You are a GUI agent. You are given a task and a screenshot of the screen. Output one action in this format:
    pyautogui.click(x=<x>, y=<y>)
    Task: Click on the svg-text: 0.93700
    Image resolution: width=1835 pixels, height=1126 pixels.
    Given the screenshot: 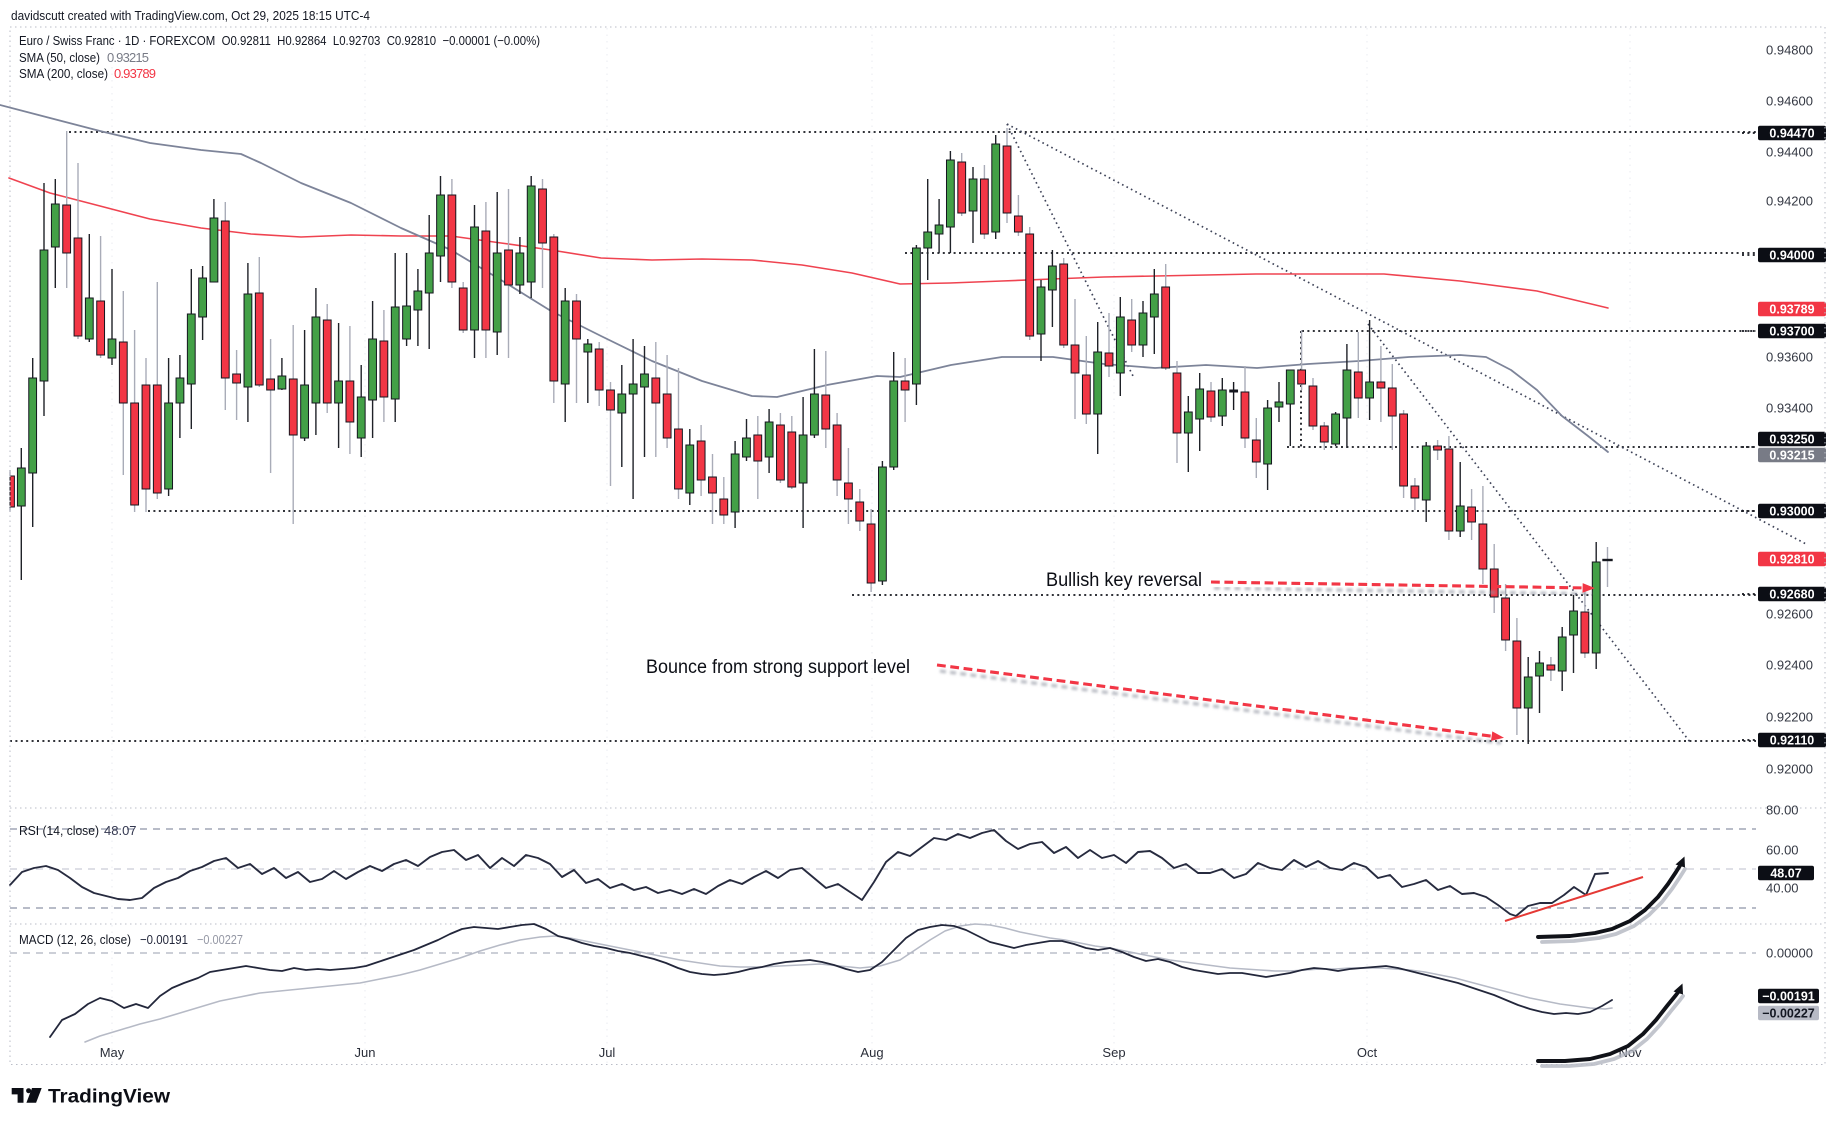 What is the action you would take?
    pyautogui.click(x=1791, y=332)
    